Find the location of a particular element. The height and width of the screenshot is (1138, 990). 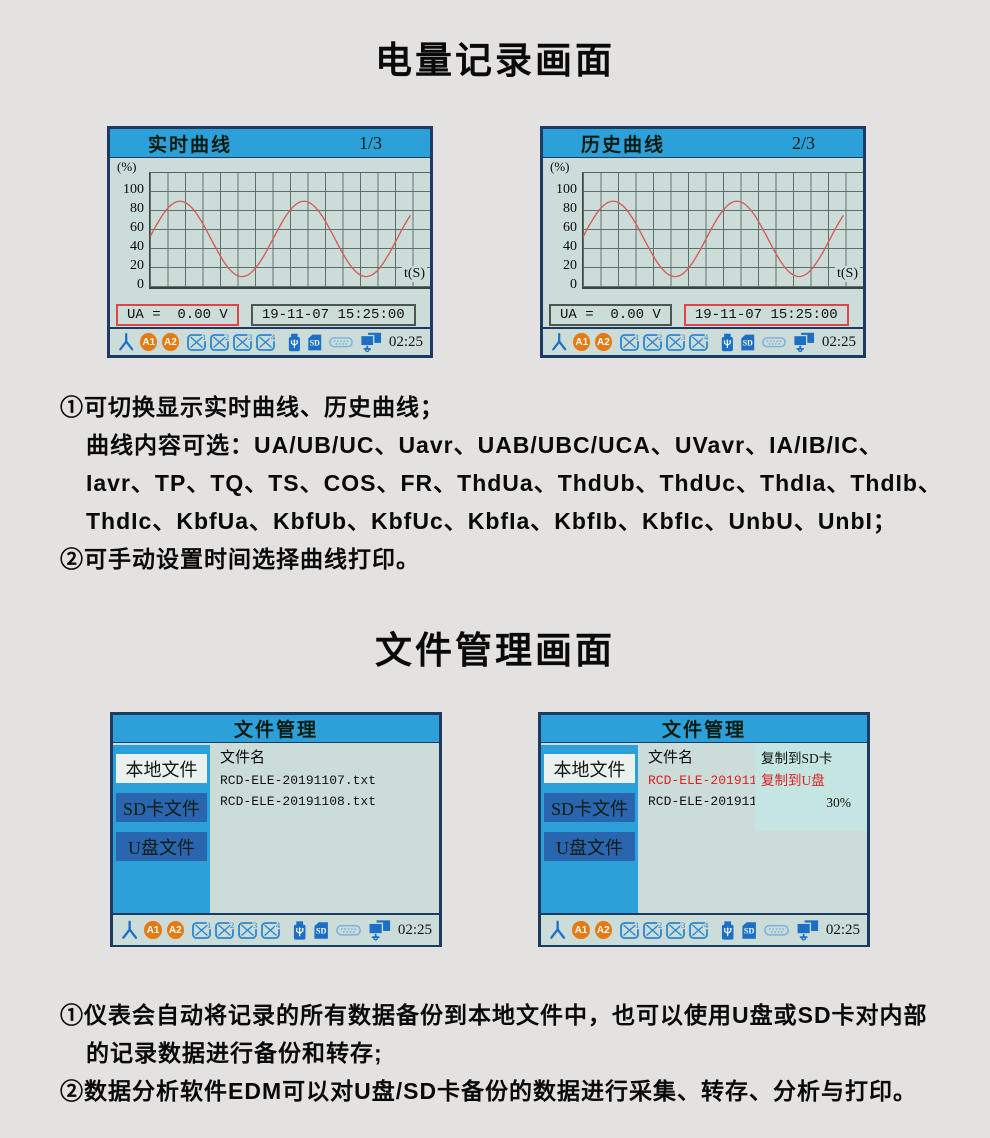

file-source-sidebar: 本地文件 SD卡文件 U盘文件 is located at coordinates (589, 828).